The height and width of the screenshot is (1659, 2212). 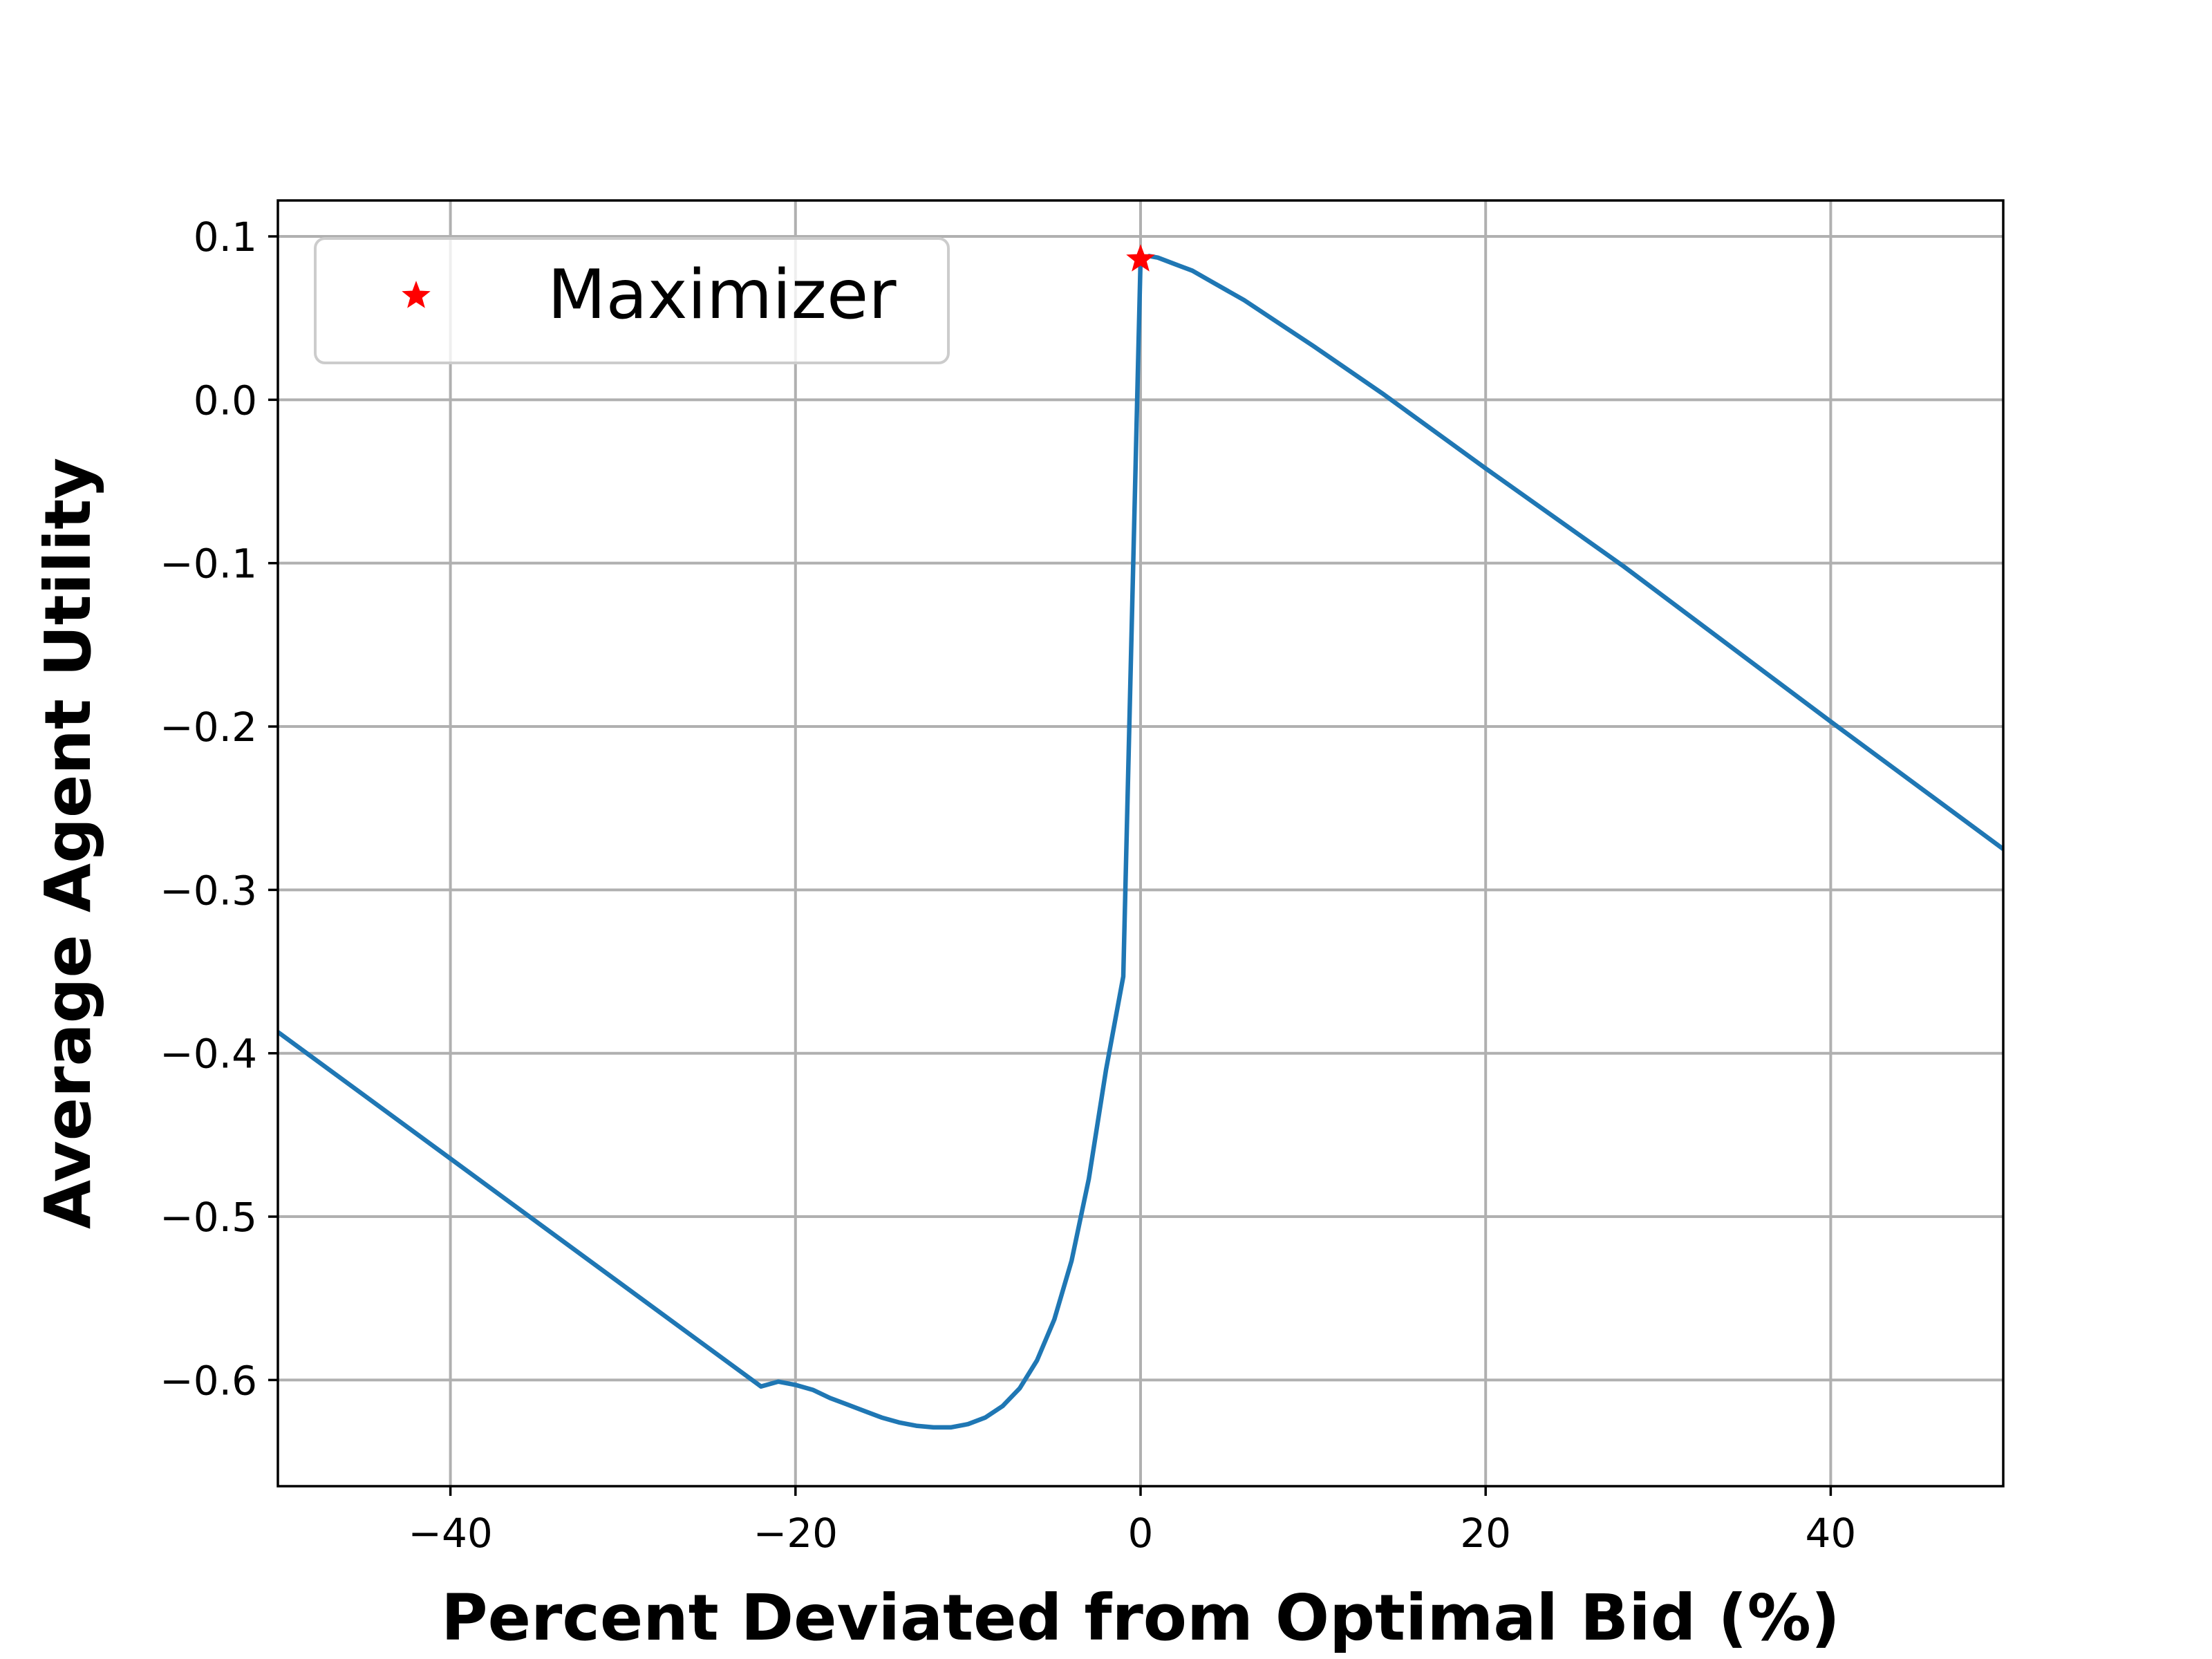 What do you see at coordinates (796, 1534) in the screenshot?
I see `x-tick-label: −20` at bounding box center [796, 1534].